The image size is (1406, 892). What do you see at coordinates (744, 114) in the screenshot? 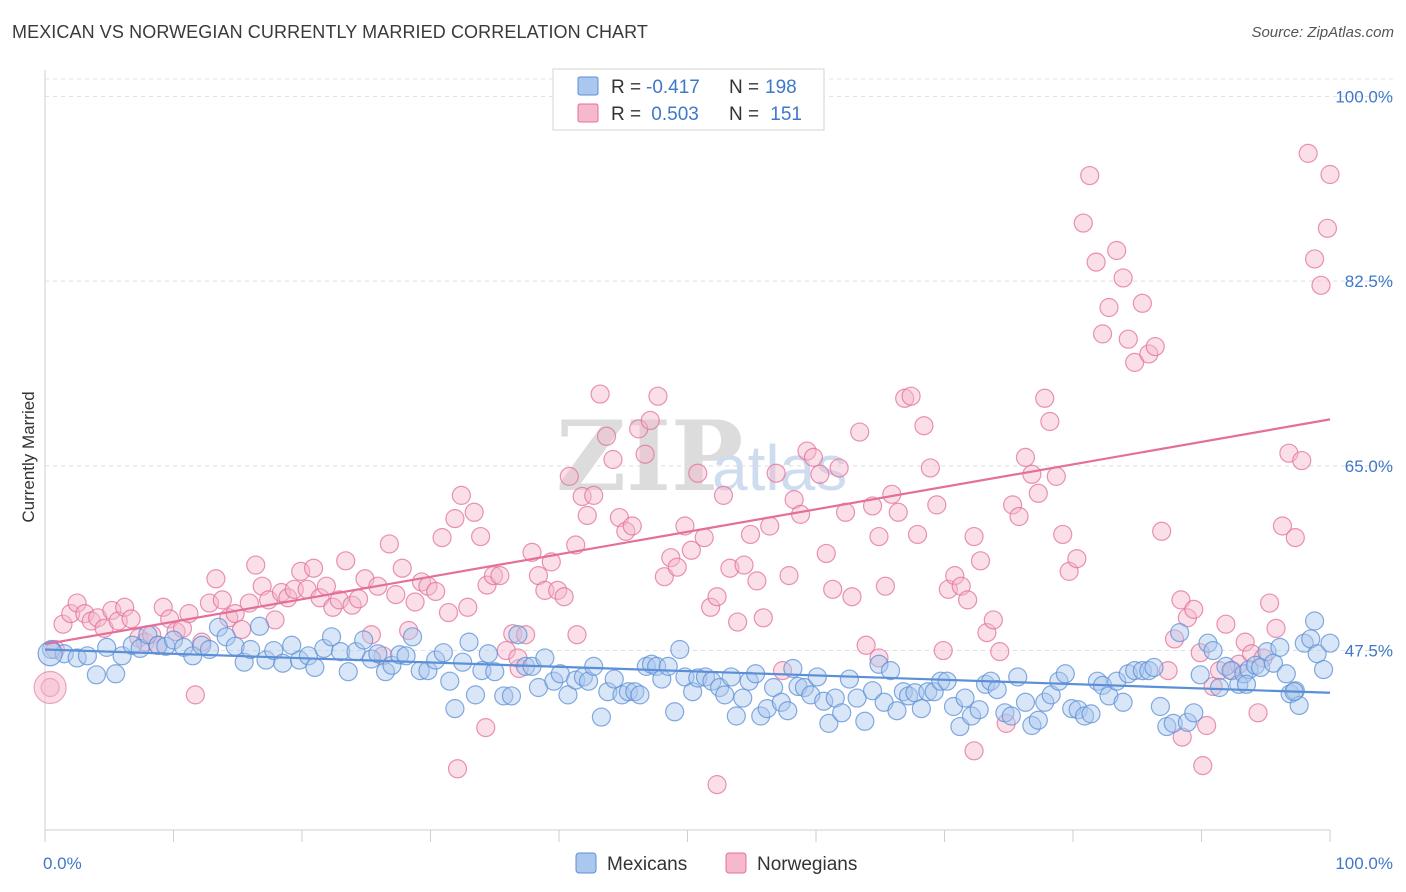
I see `legend-n-label-norwegians: N =` at bounding box center [744, 114].